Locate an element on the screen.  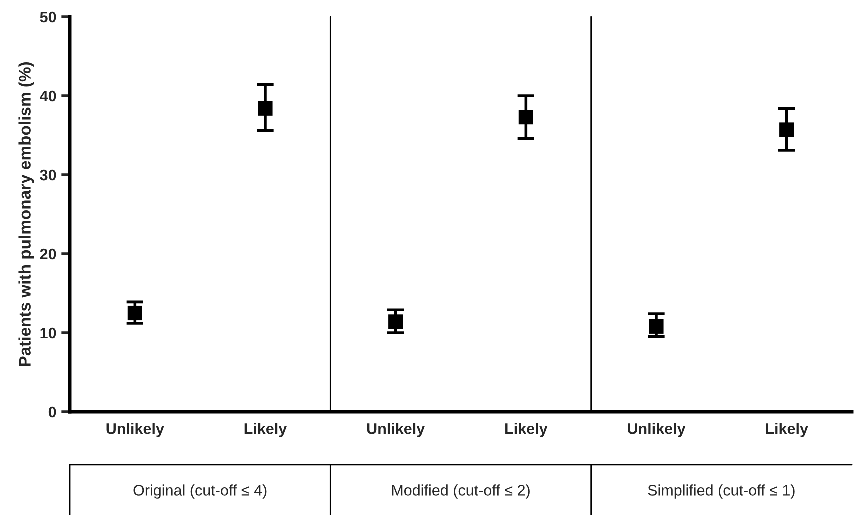
y-tick-label: 40 is located at coordinates (48, 96).